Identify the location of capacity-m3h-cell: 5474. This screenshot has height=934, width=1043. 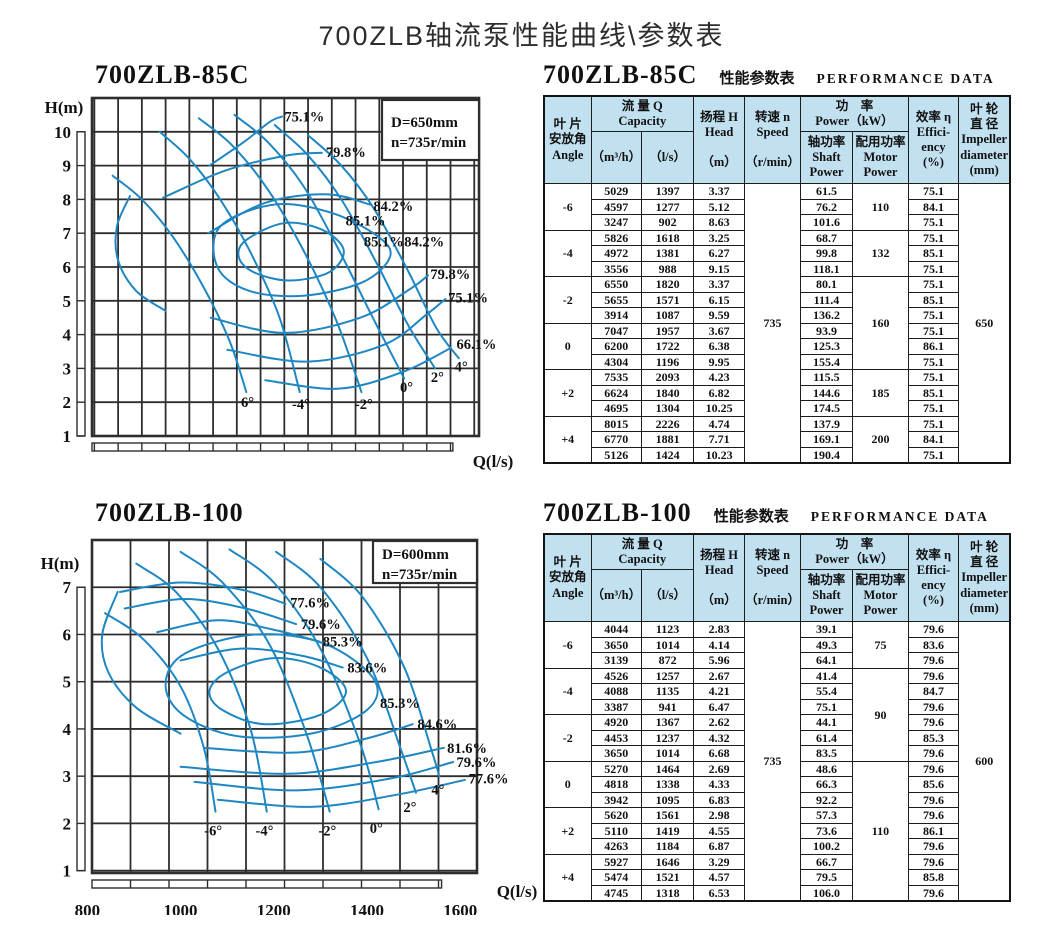
(616, 877).